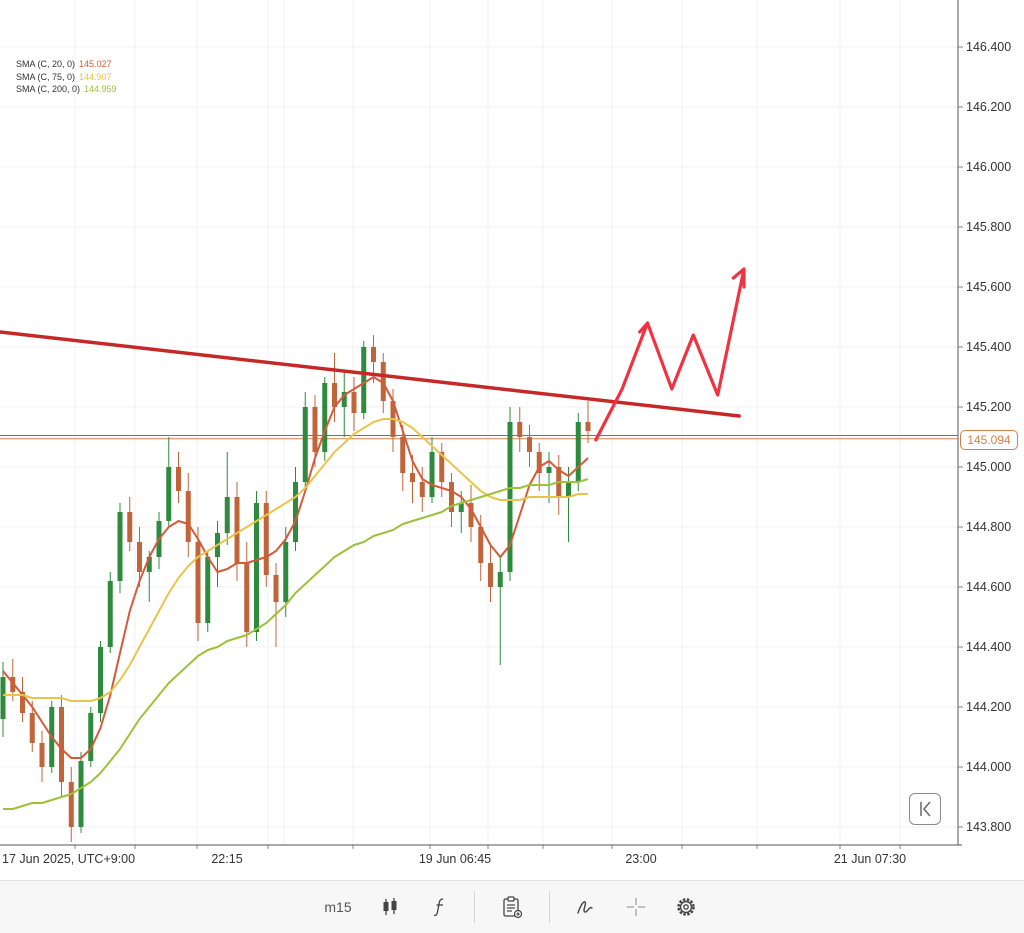  I want to click on jump-to-latest-button, so click(925, 809).